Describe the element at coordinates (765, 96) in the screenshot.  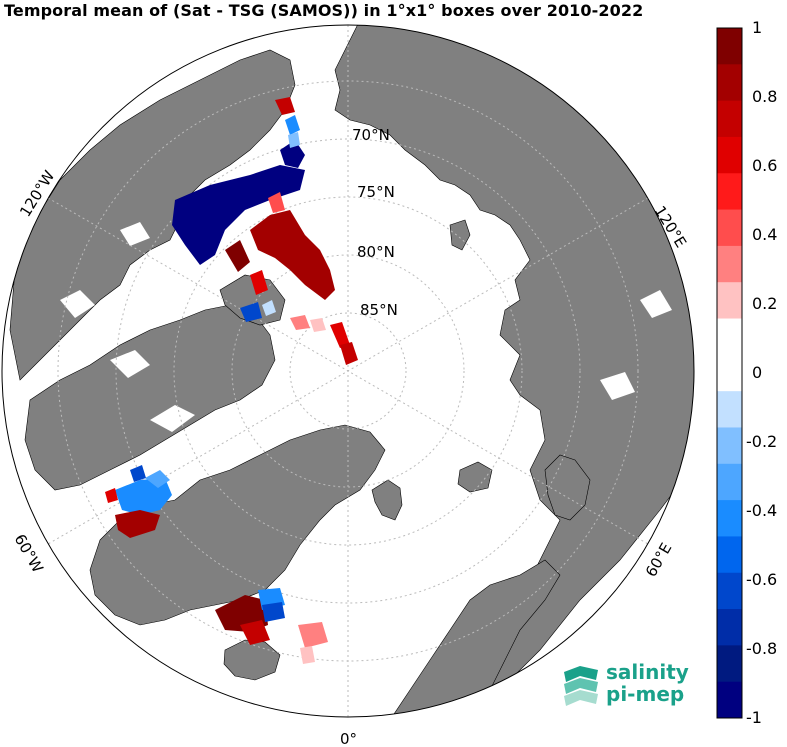
I see `colorbar-tick-label: 0.8` at that location.